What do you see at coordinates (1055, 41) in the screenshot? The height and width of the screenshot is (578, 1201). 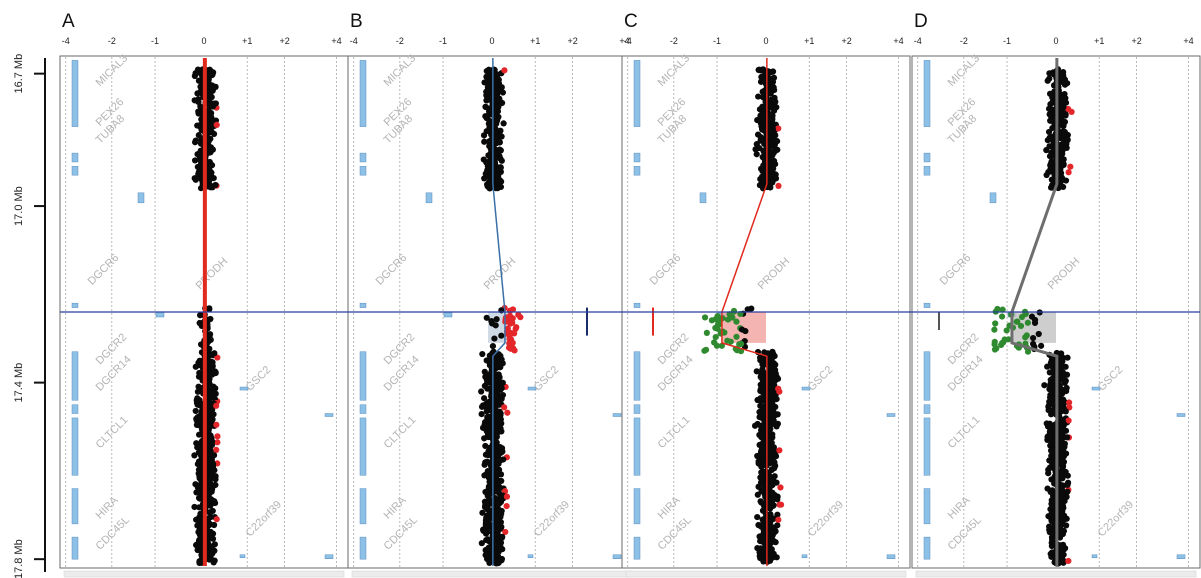 I see `x-tick-label: 0` at bounding box center [1055, 41].